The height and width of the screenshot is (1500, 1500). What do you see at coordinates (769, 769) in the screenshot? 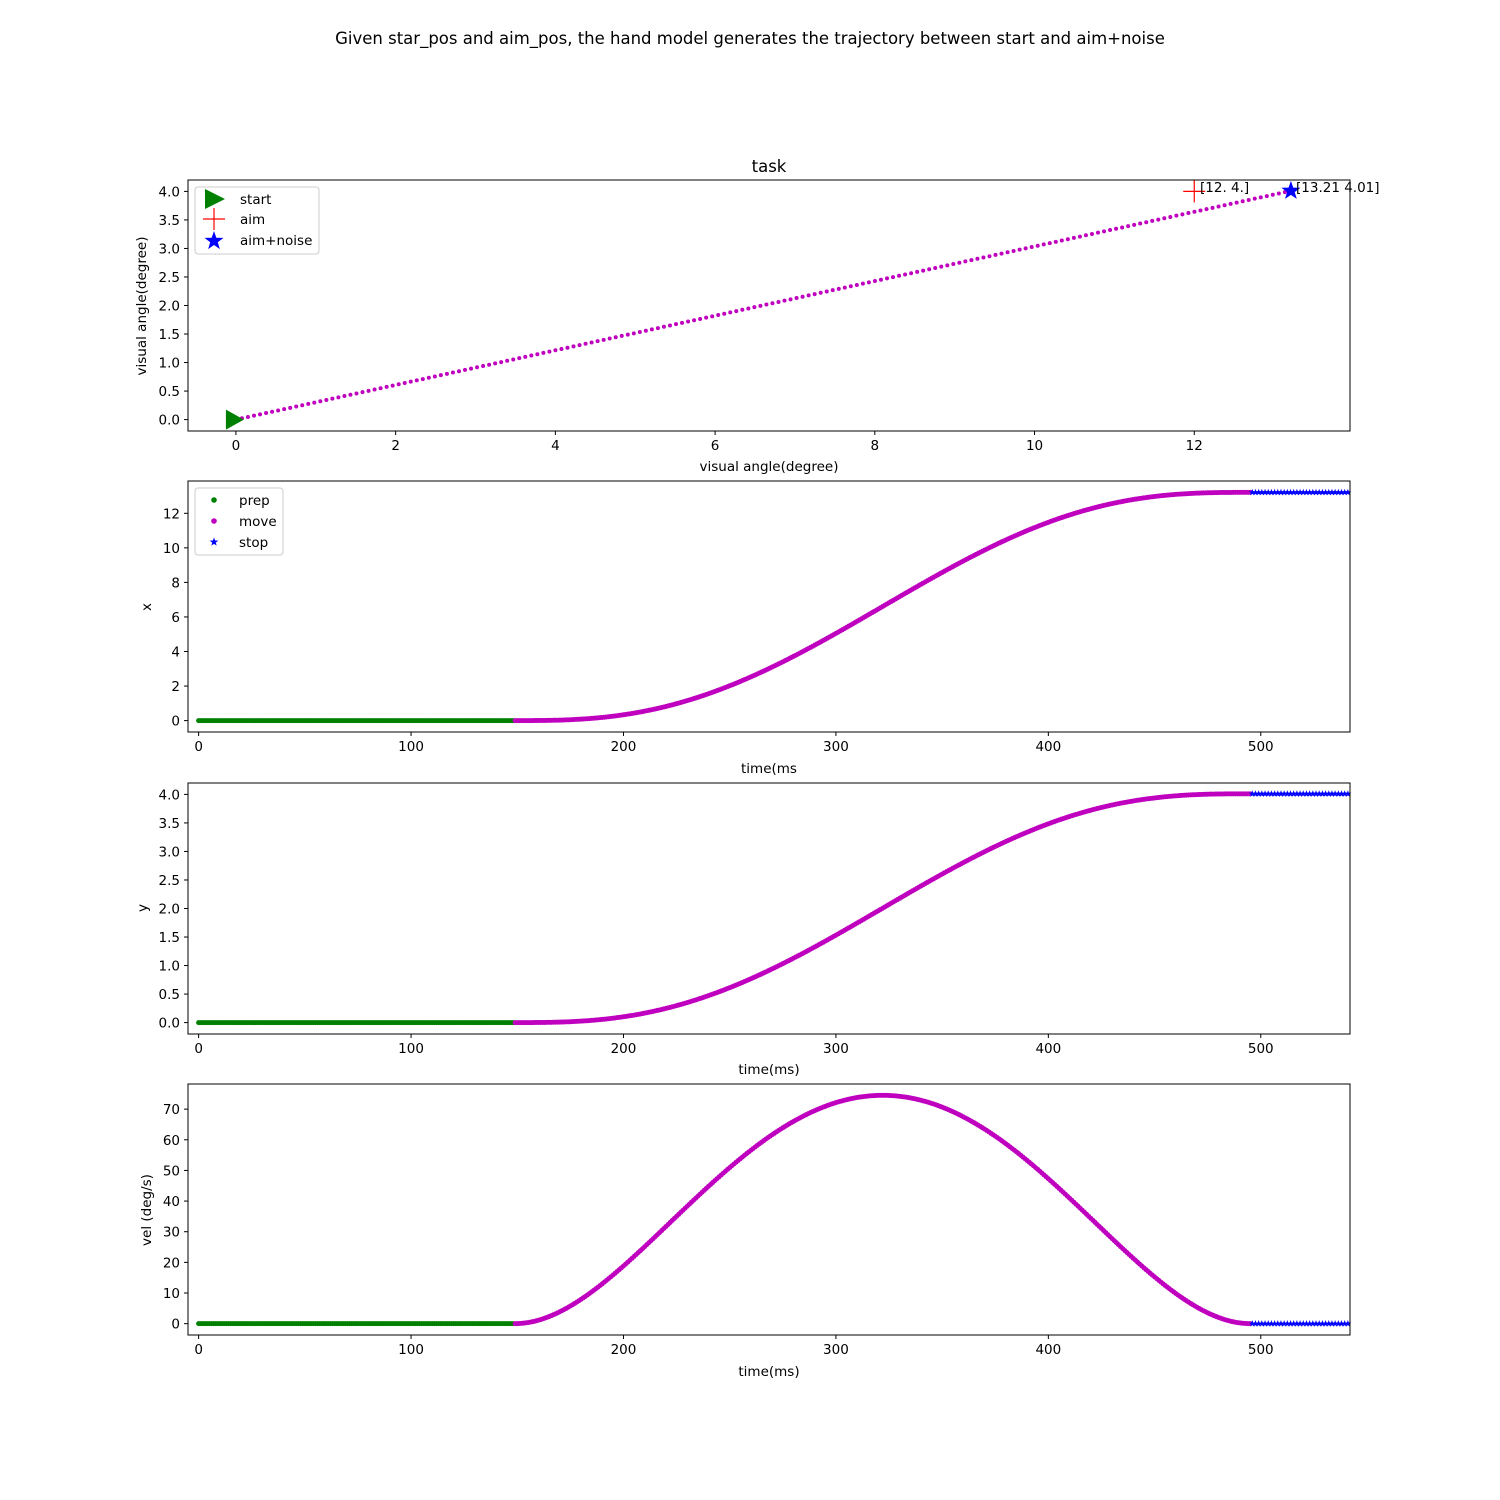
I see `x-axis-label: time(ms` at bounding box center [769, 769].